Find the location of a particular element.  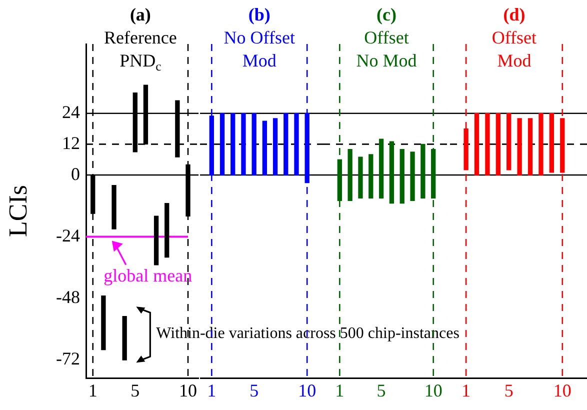

y-tick-label: -48 is located at coordinates (68, 297).